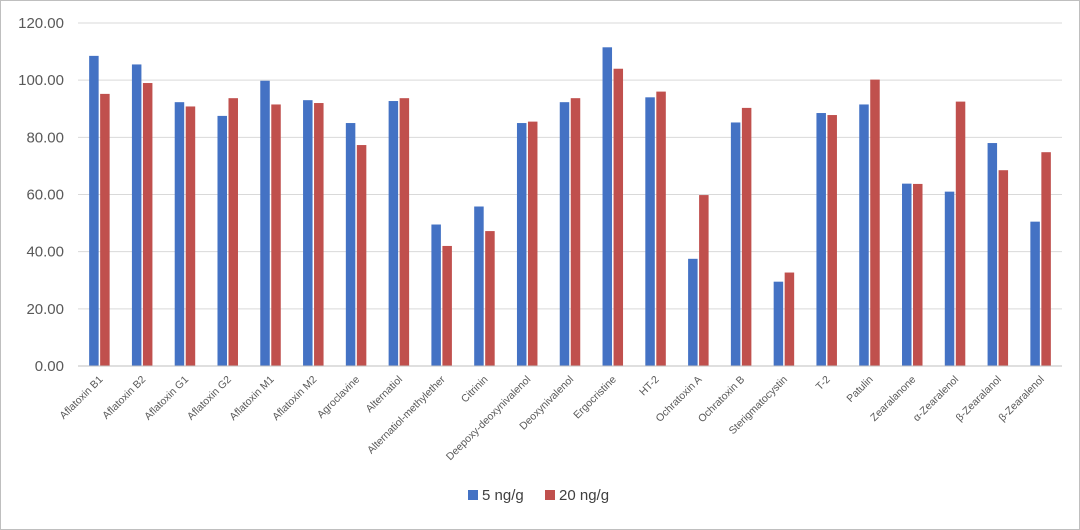 Image resolution: width=1080 pixels, height=530 pixels. I want to click on y-tick-label: 100.00, so click(41, 80).